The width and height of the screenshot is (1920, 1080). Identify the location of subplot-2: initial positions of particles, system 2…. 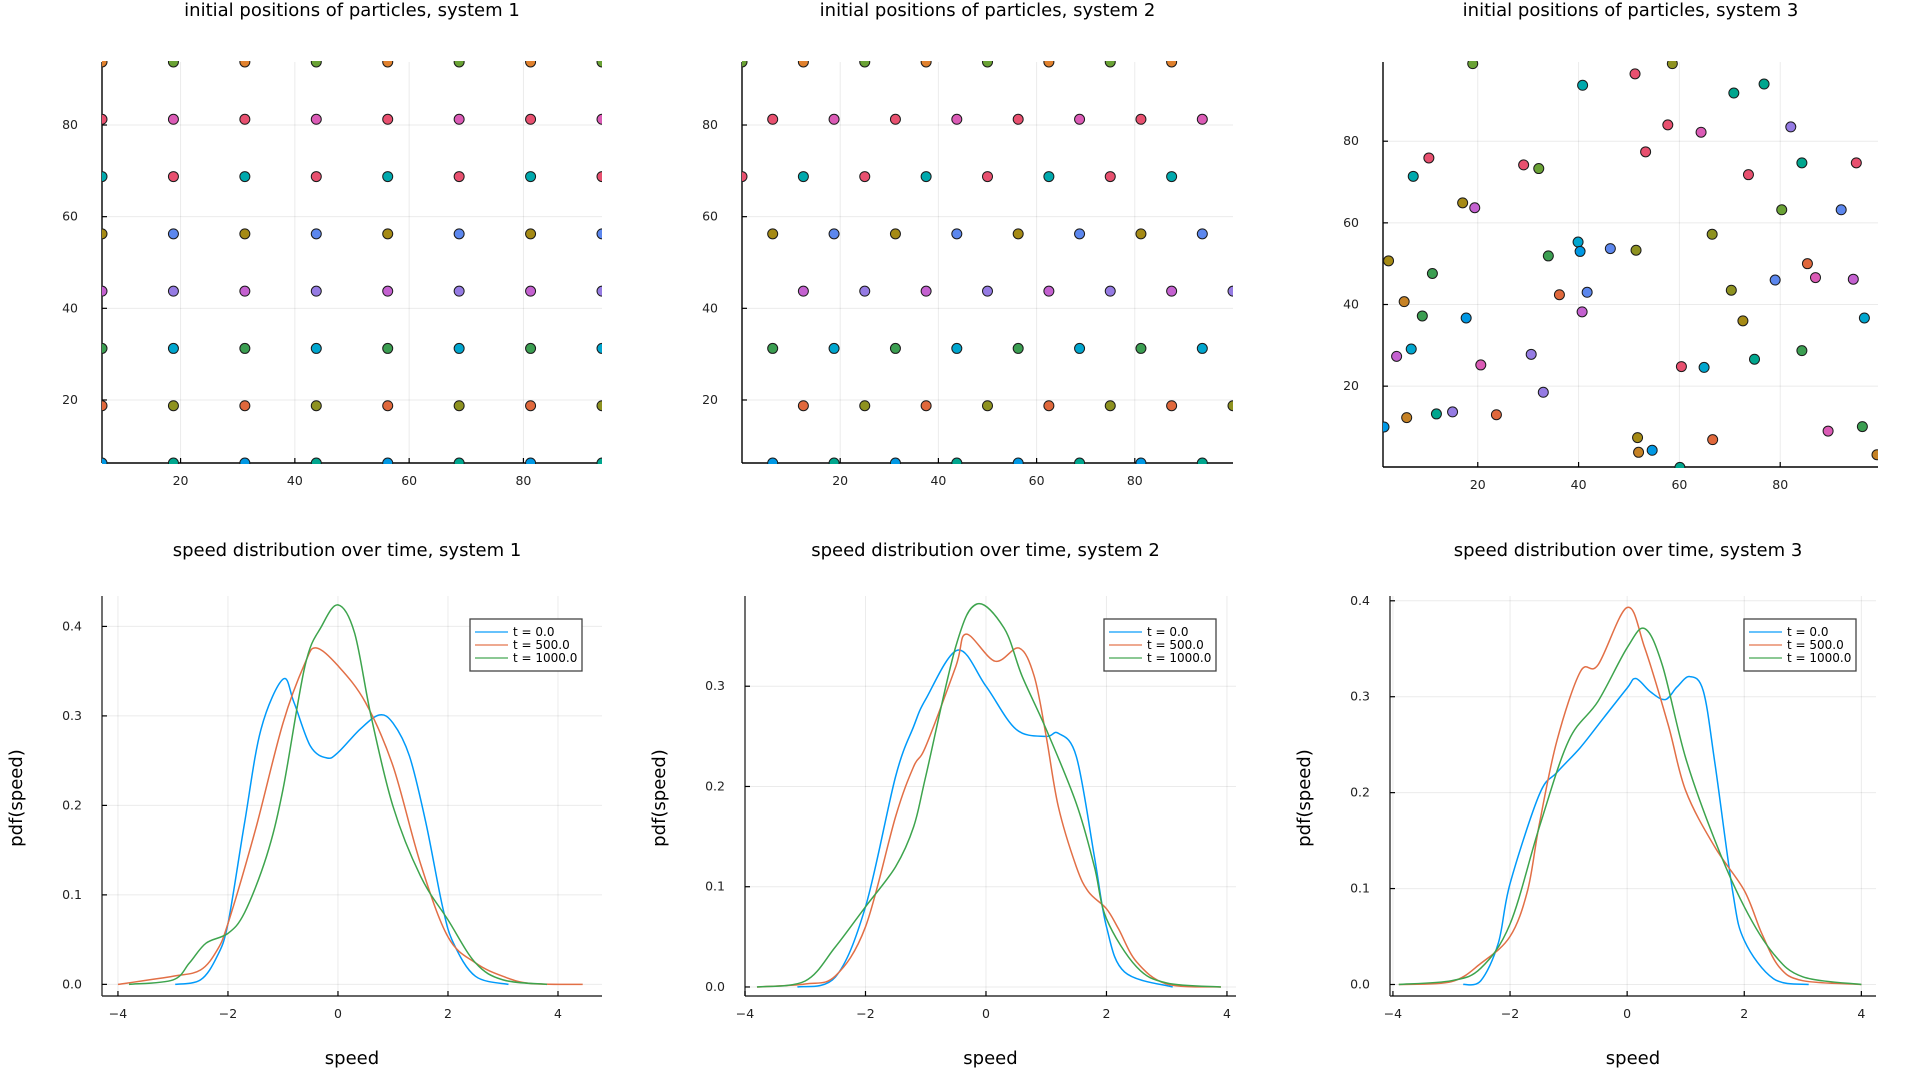
(967, 244).